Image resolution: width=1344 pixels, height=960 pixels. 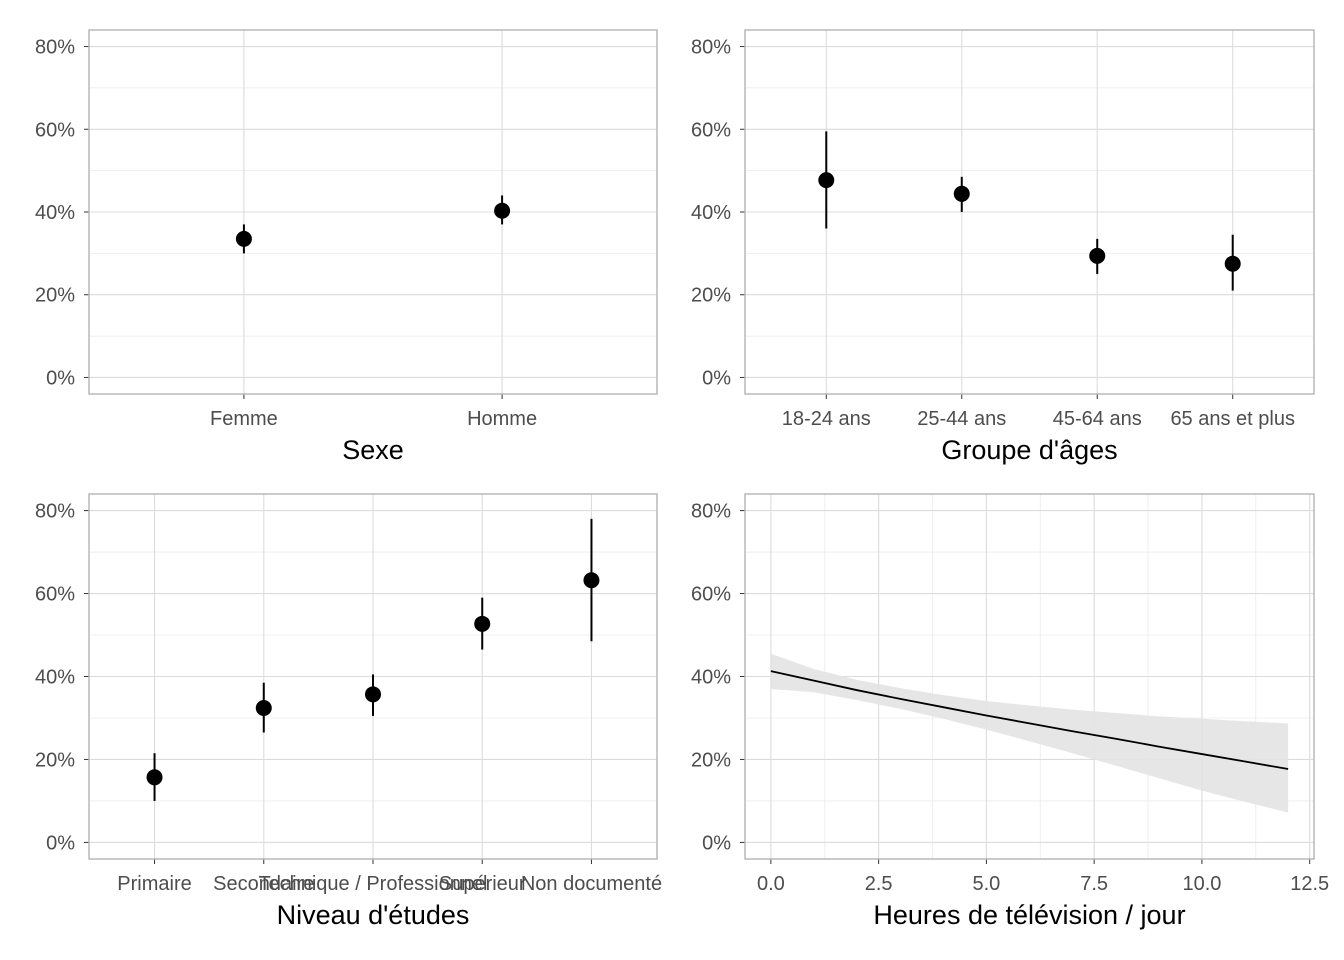 I want to click on x-tick-label: Femme, so click(x=244, y=419).